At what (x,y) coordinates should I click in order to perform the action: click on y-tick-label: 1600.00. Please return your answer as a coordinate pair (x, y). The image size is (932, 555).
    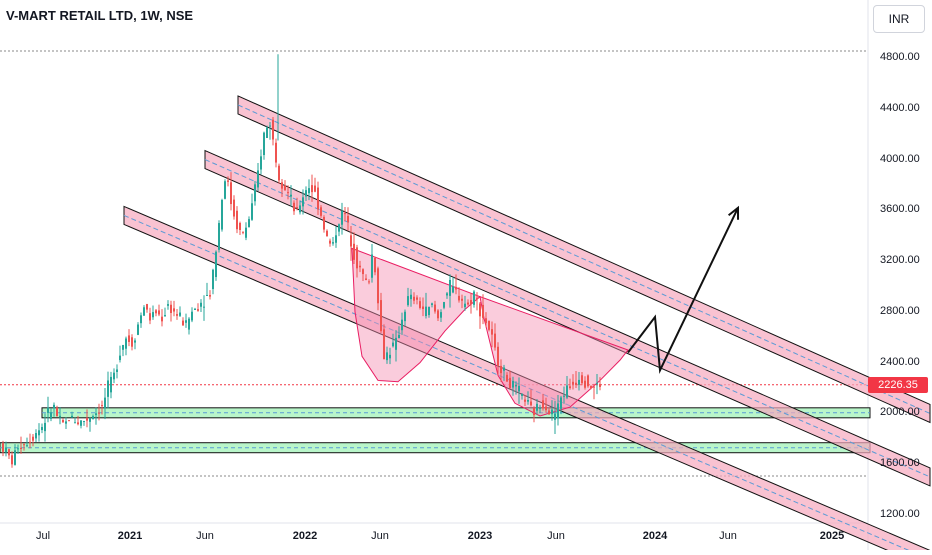
    Looking at the image, I should click on (900, 463).